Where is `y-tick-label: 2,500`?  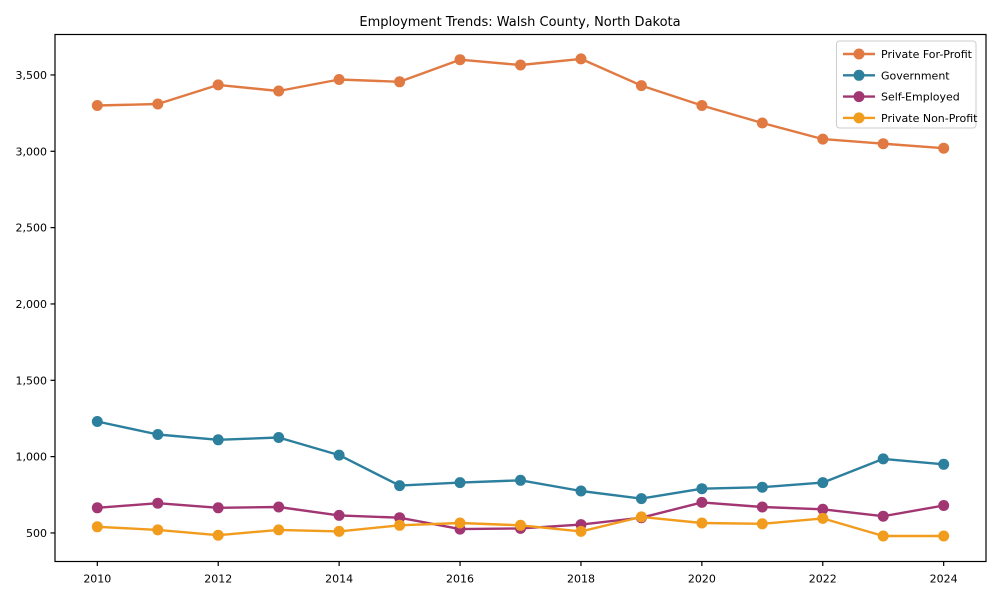 y-tick-label: 2,500 is located at coordinates (32, 228).